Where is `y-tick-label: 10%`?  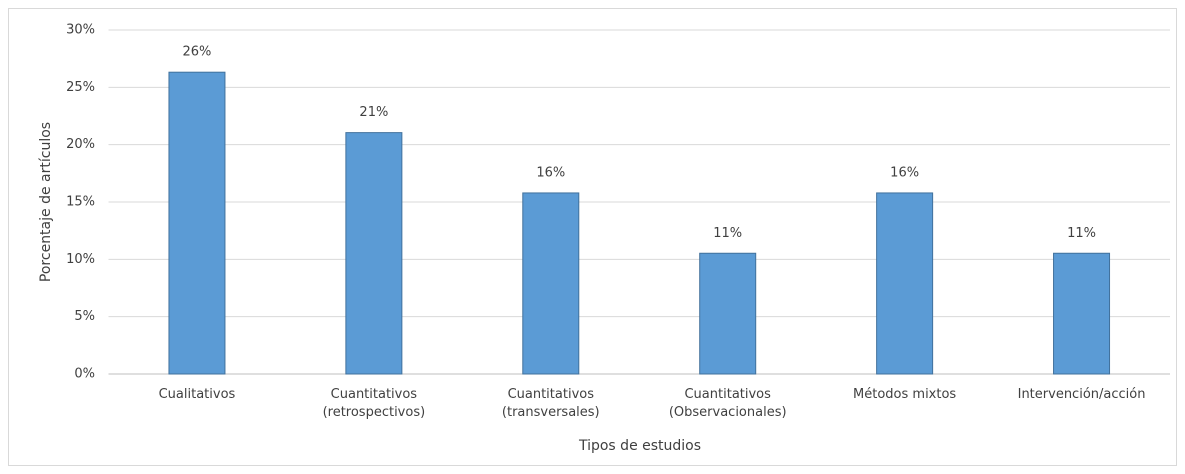 y-tick-label: 10% is located at coordinates (80, 259).